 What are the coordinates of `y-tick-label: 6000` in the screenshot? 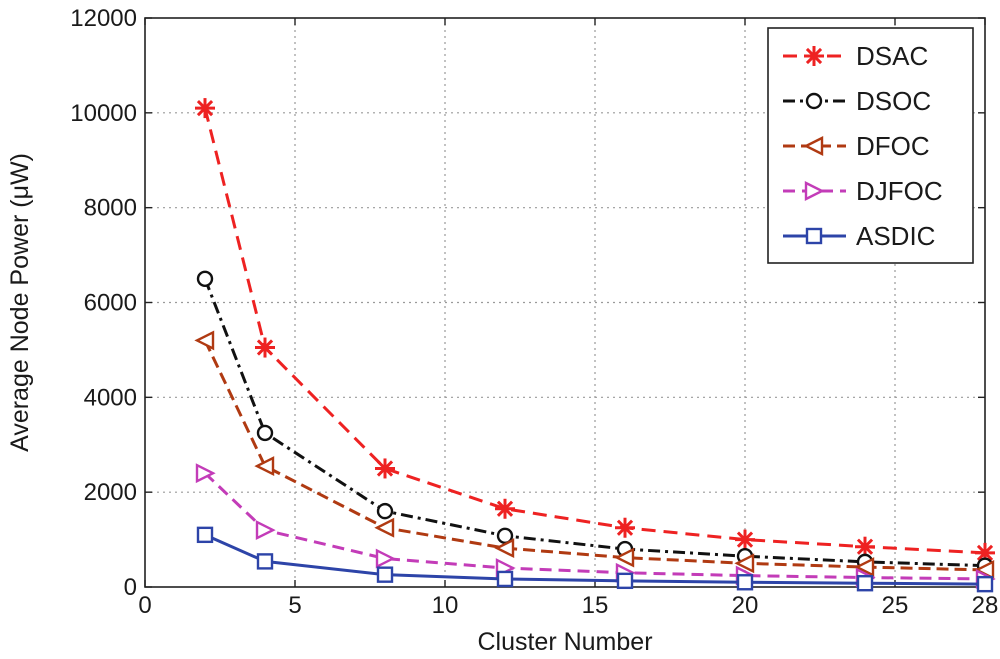 It's located at (110, 303).